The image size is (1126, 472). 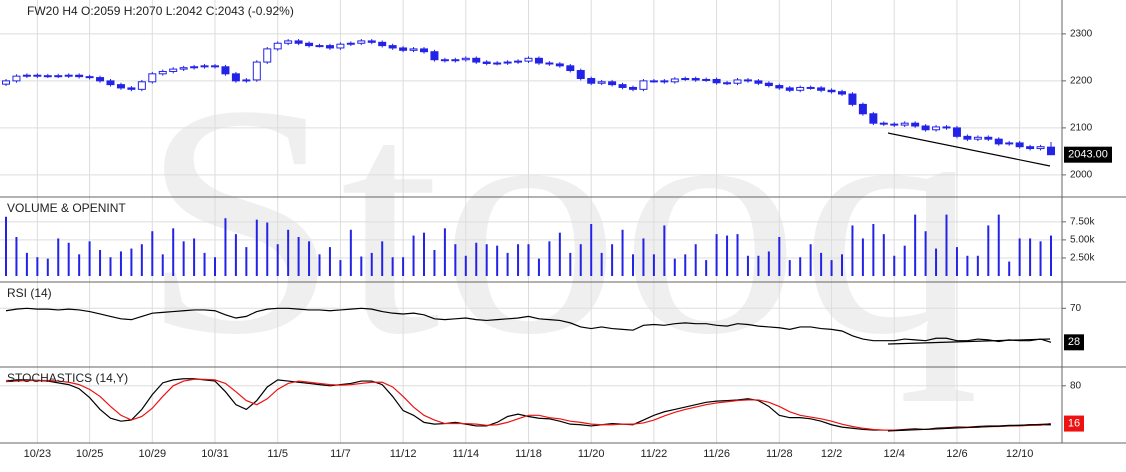 What do you see at coordinates (465, 454) in the screenshot?
I see `x-tick-label: 11/14` at bounding box center [465, 454].